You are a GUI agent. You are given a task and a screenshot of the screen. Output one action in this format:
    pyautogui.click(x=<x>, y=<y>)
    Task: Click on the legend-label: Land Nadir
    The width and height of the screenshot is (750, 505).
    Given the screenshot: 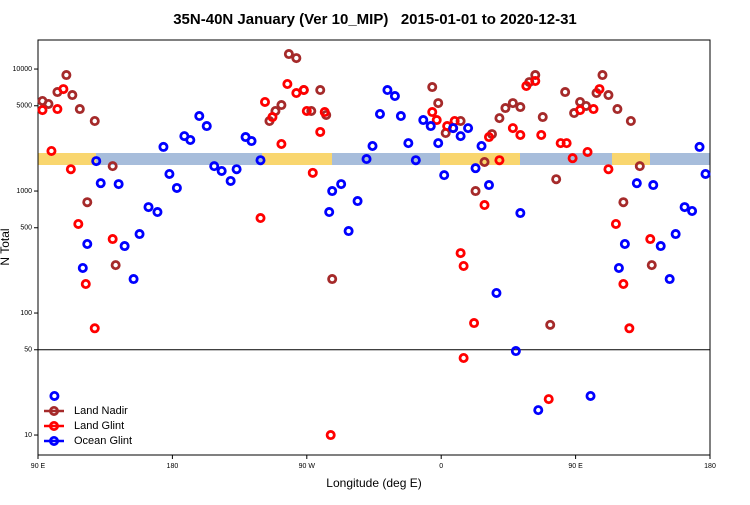 What is the action you would take?
    pyautogui.click(x=101, y=411)
    